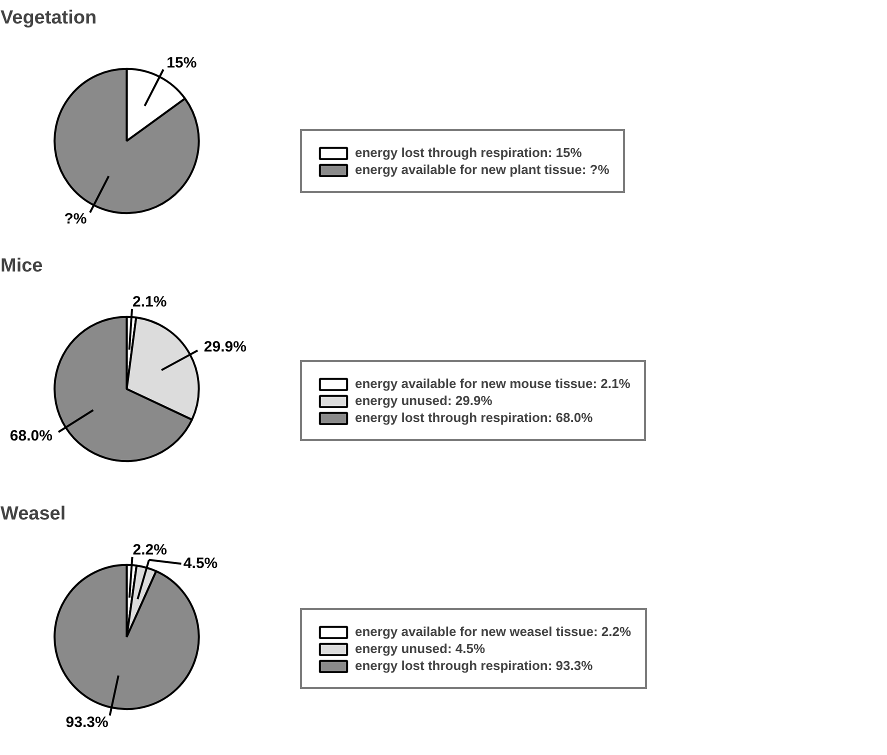 The width and height of the screenshot is (887, 755). I want to click on legend-label: energy lost through respiration: 15%, so click(468, 152).